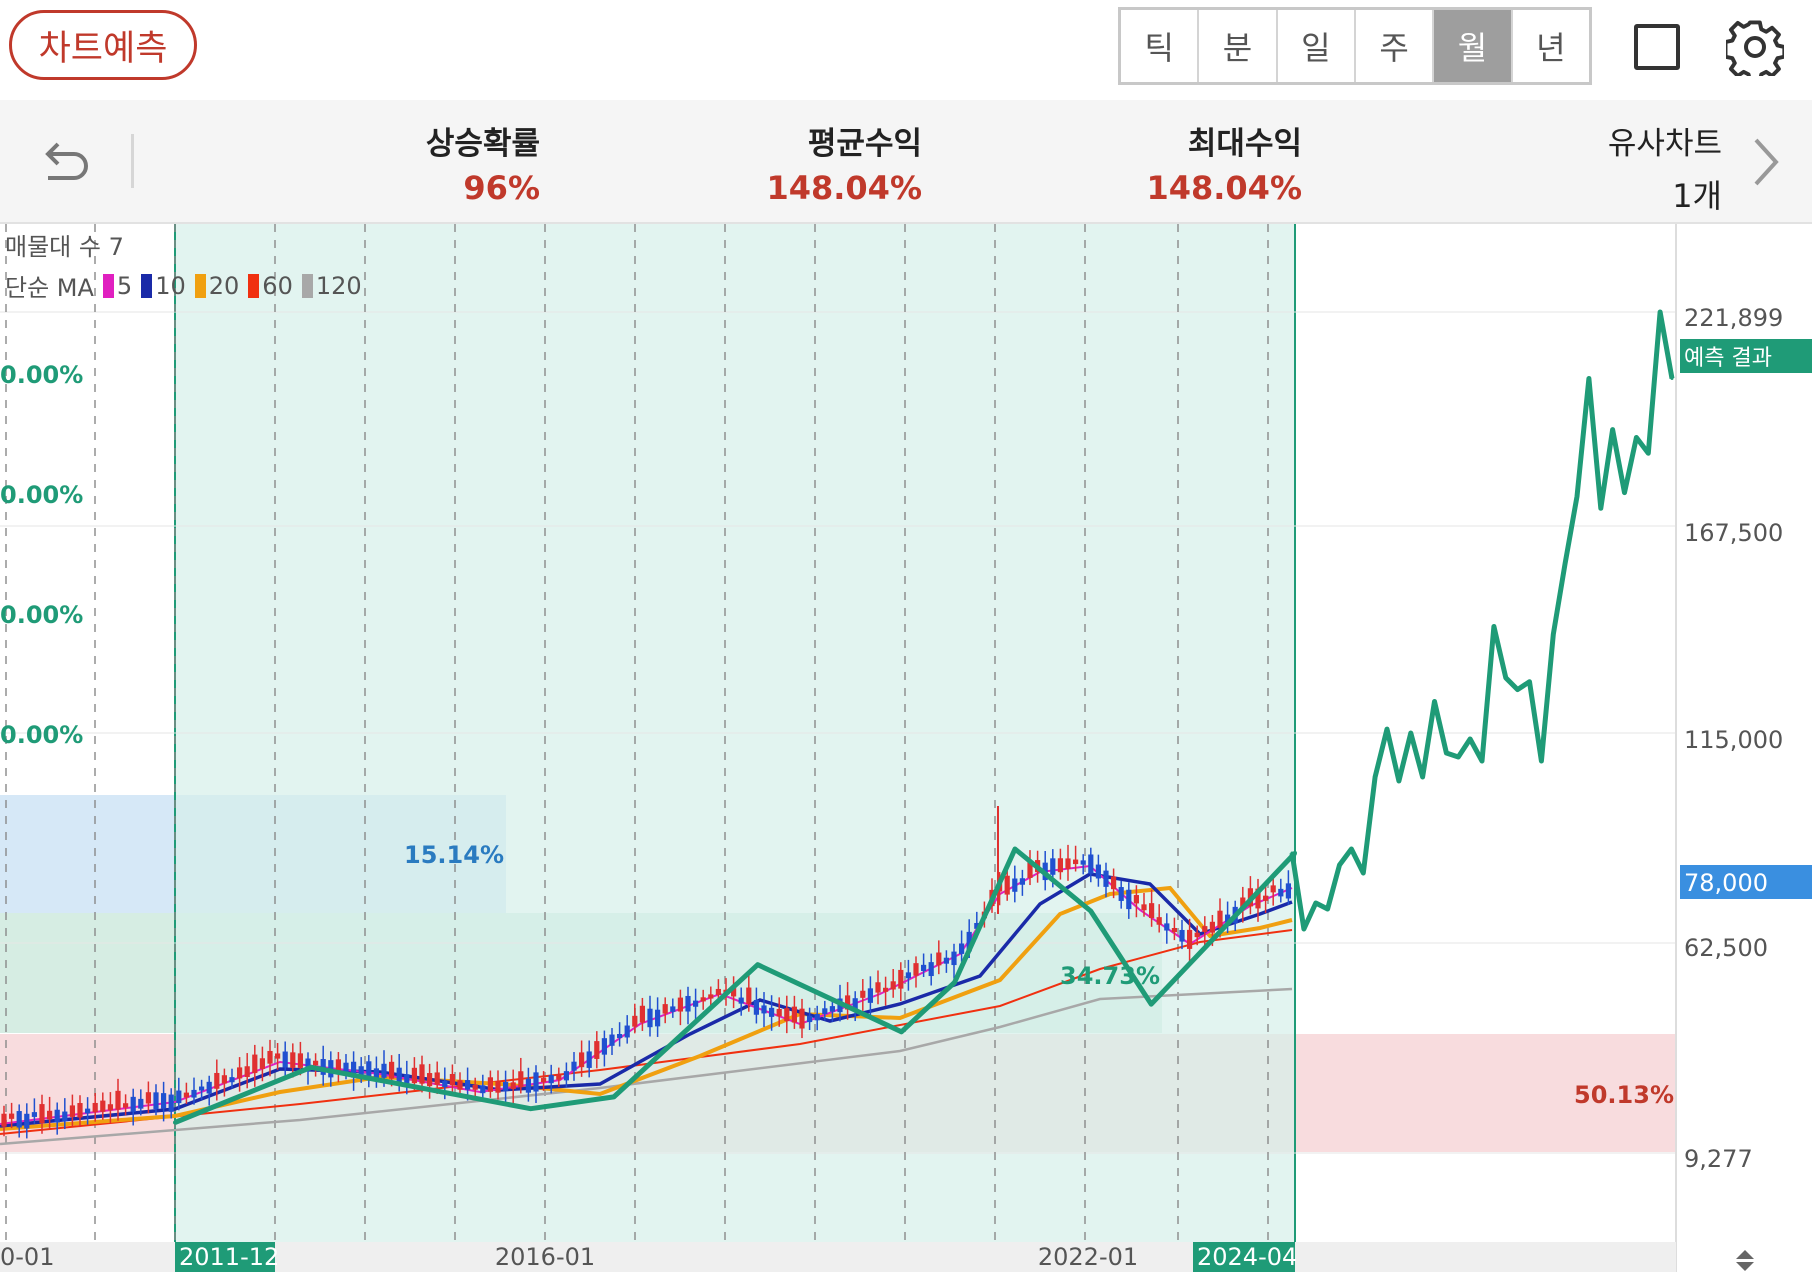 The height and width of the screenshot is (1272, 1812). Describe the element at coordinates (1726, 948) in the screenshot. I see `y-tick-label-3: 62,500` at that location.